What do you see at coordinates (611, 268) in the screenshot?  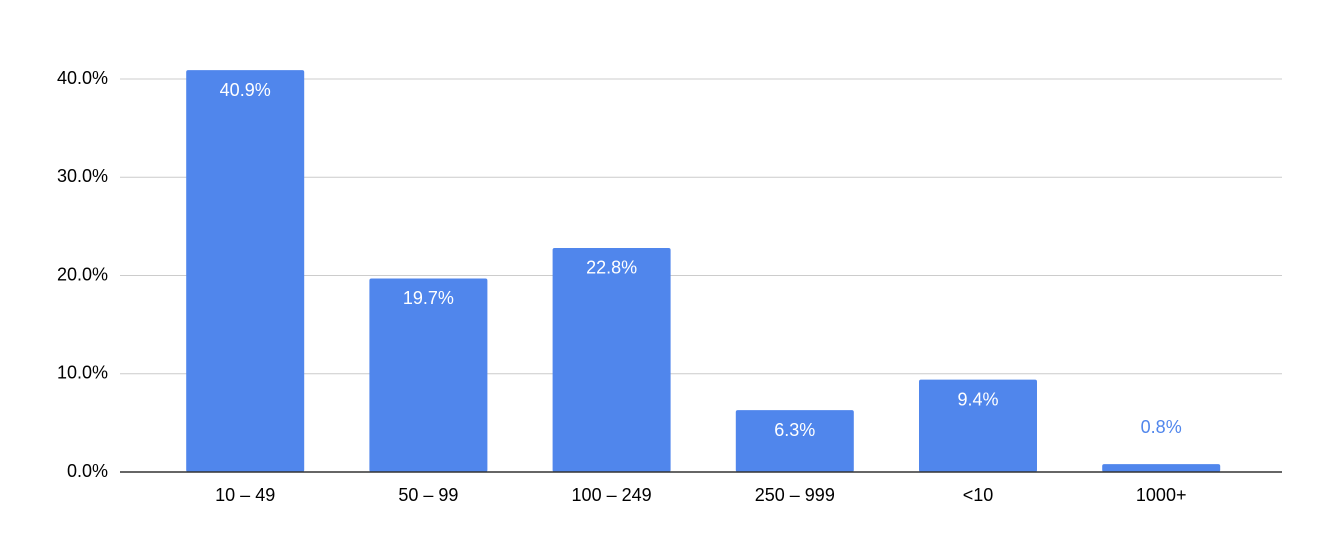 I see `value-label: 22.8%` at bounding box center [611, 268].